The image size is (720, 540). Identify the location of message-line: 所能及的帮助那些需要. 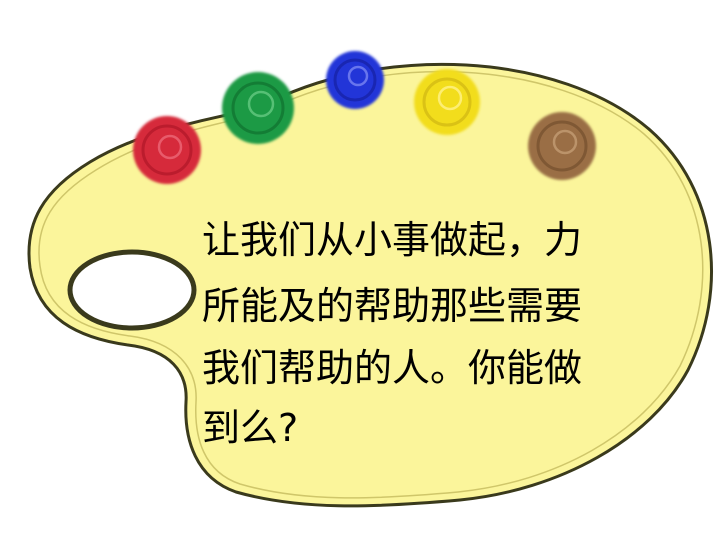
(392, 306).